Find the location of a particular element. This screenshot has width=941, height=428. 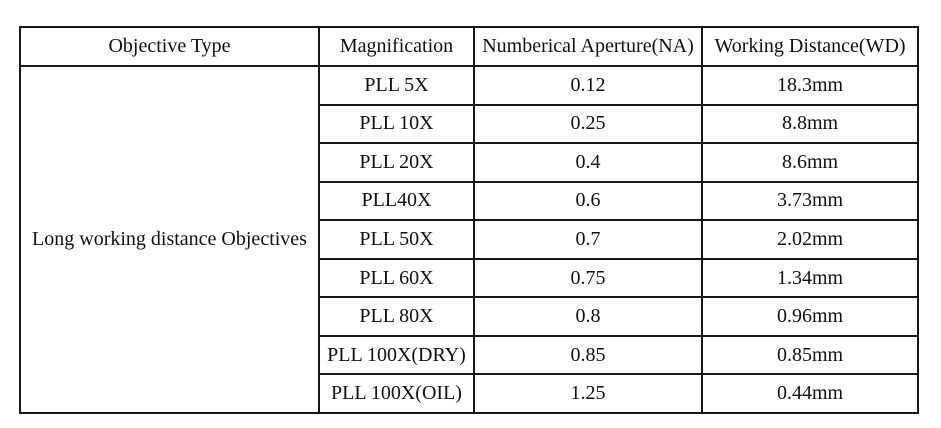

table-row: PLL40X 0.6 3.73mm is located at coordinates (469, 201).